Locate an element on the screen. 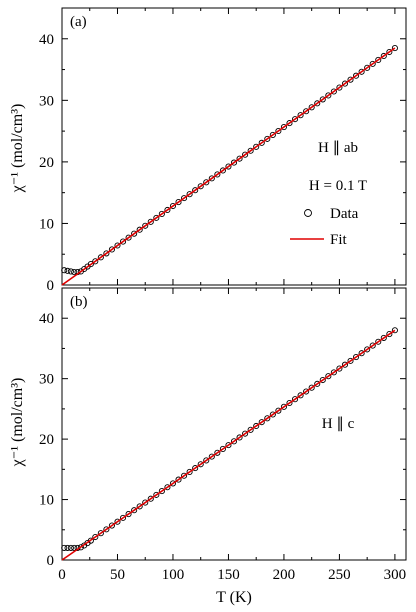  y-tick-label: 10 is located at coordinates (46, 501).